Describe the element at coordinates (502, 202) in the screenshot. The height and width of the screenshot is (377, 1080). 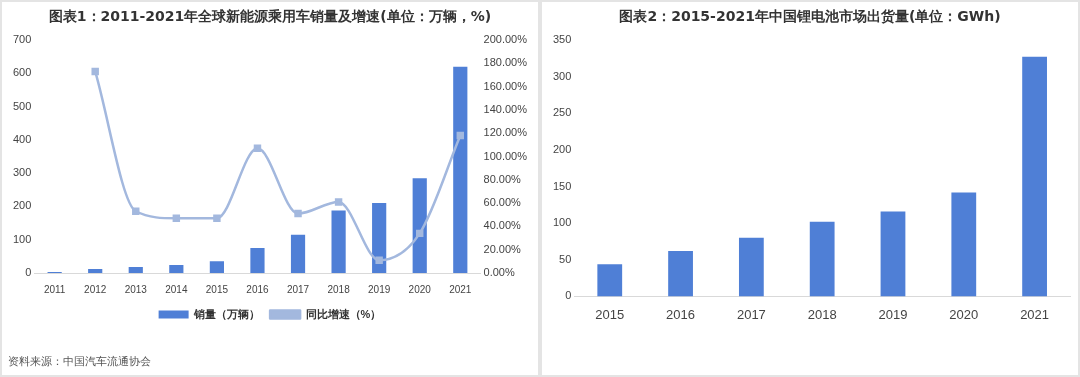
I see `y2-tick-label: 60.00%` at that location.